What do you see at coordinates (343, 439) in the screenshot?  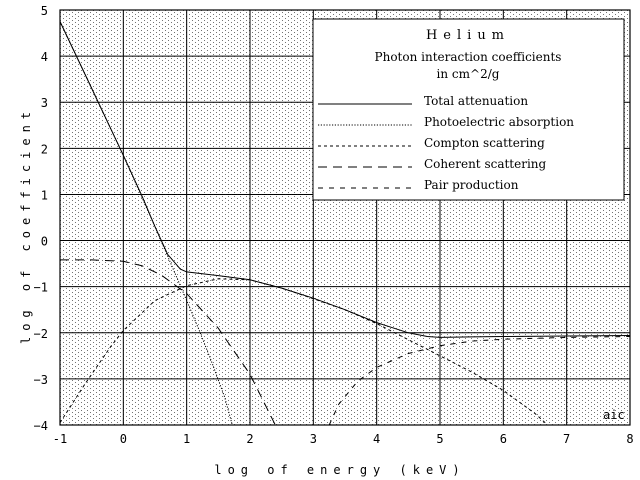 I see `x-tick-labels: -1 0 1 2 3 4 5 6 7 8` at bounding box center [343, 439].